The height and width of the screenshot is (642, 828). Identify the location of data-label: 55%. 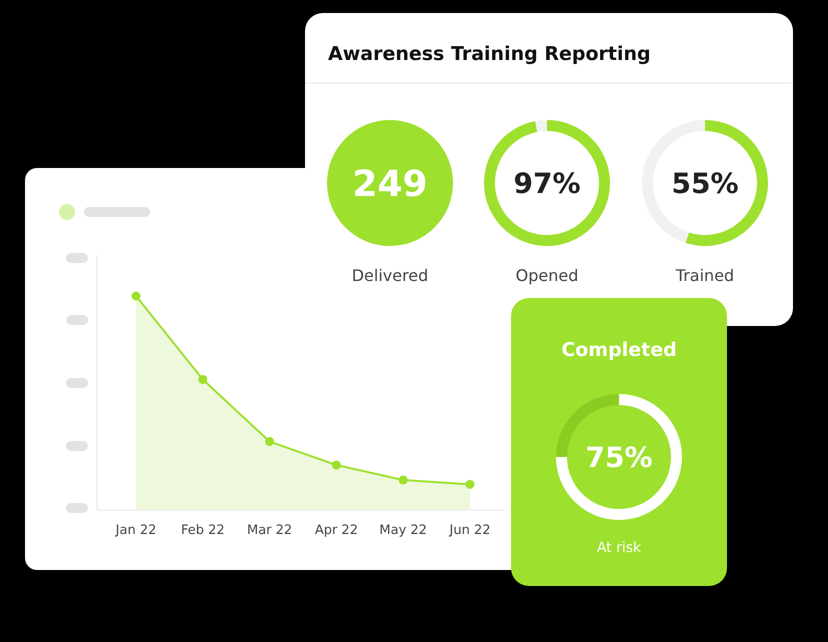
(705, 183).